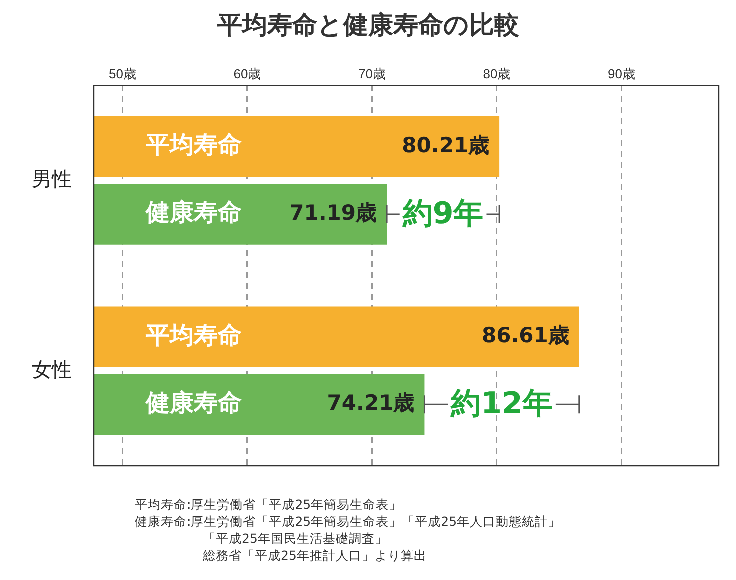 The image size is (736, 580). I want to click on series-label: 健康寿命, so click(193, 212).